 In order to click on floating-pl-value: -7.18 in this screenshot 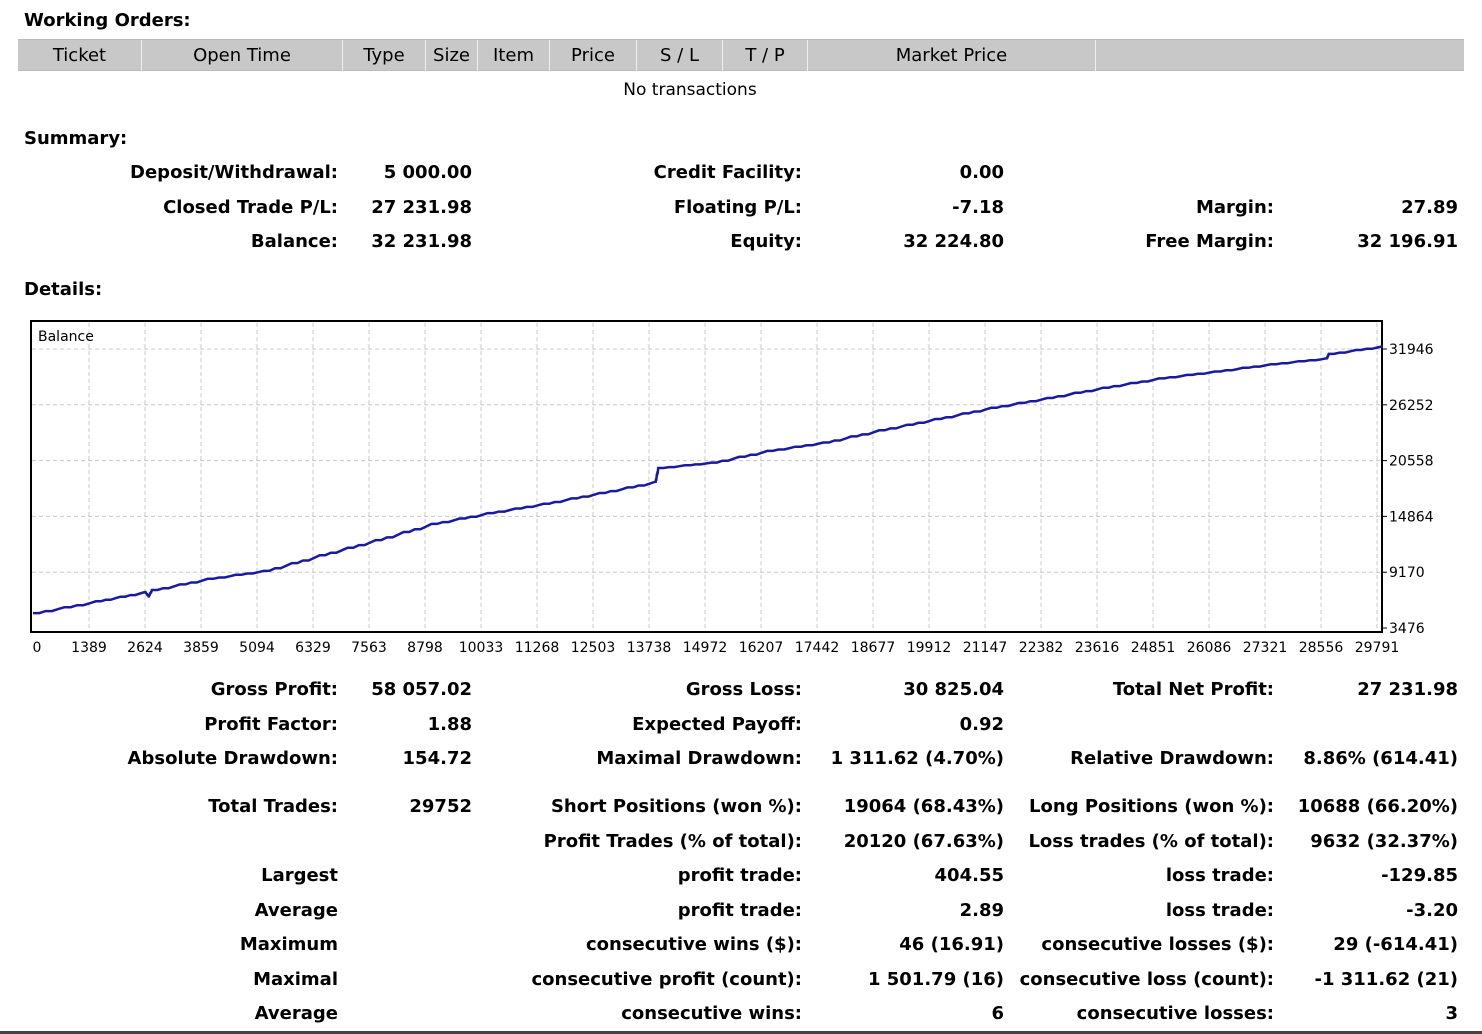, I will do `click(978, 207)`.